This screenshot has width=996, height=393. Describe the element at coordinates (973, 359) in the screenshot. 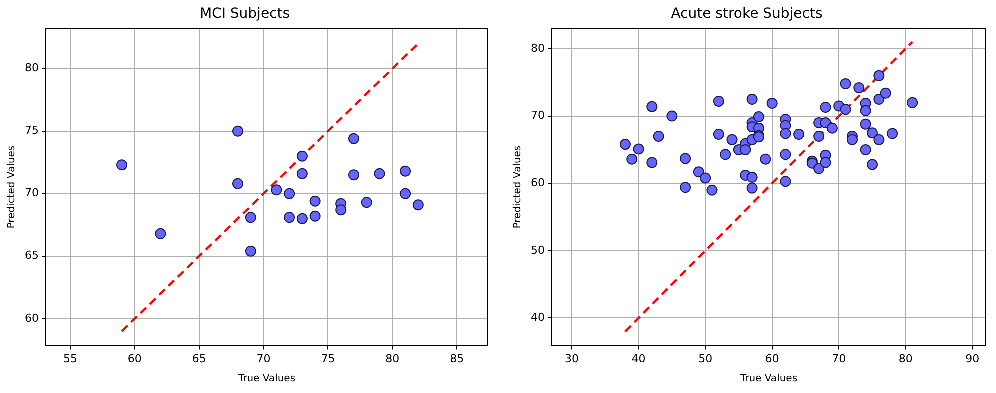

I see `x-tick-label: 90` at that location.